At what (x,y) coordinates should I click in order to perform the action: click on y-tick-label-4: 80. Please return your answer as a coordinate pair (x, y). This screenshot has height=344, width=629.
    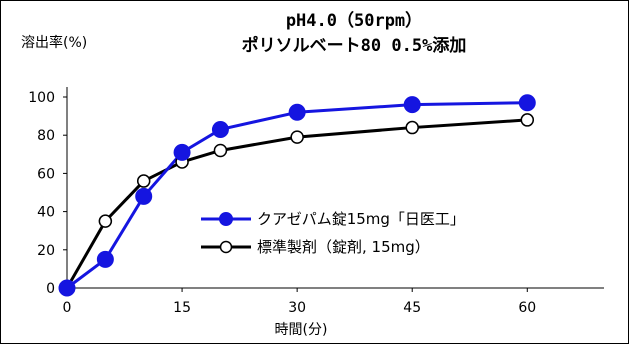
    Looking at the image, I should click on (46, 136).